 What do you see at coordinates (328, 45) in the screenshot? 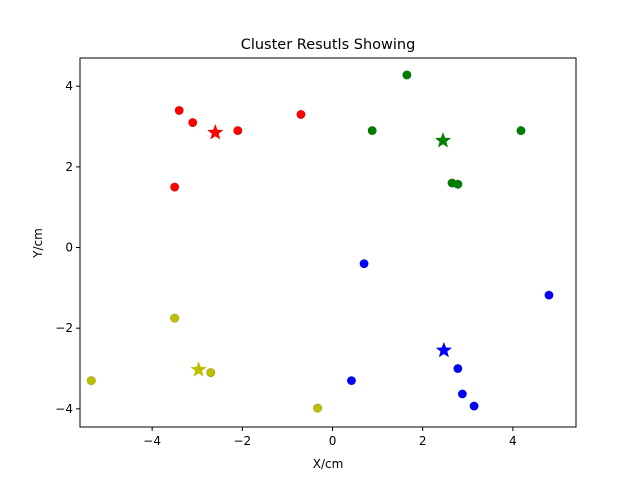
I see `chart-title: Cluster Resutls Showing` at bounding box center [328, 45].